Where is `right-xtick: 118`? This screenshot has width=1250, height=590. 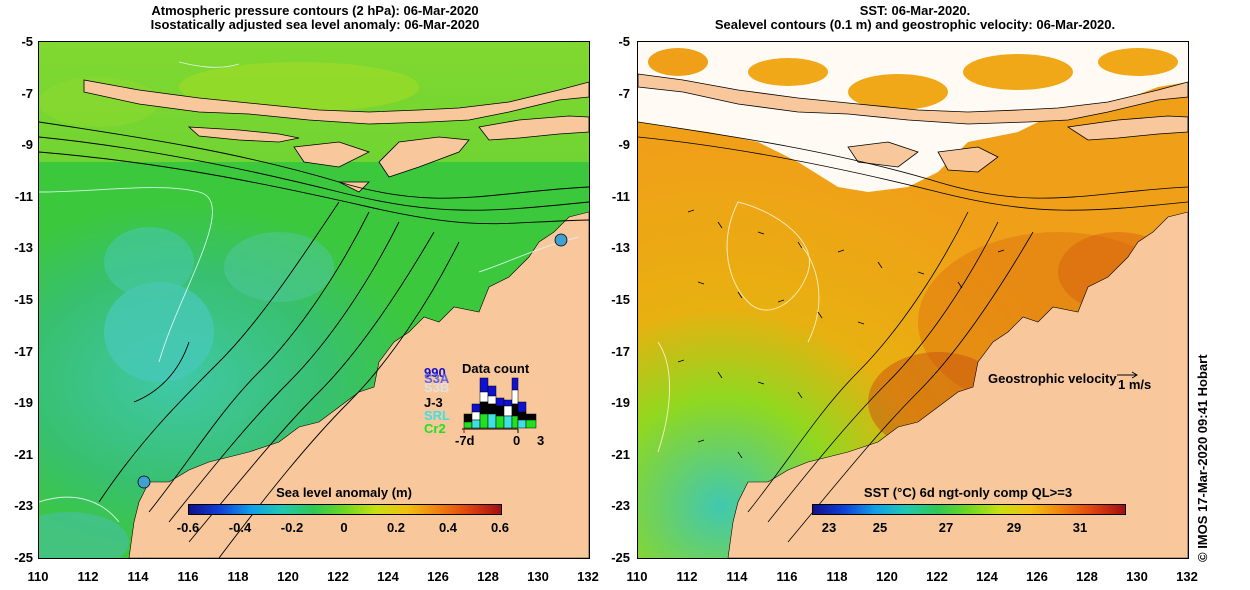 right-xtick: 118 is located at coordinates (837, 576).